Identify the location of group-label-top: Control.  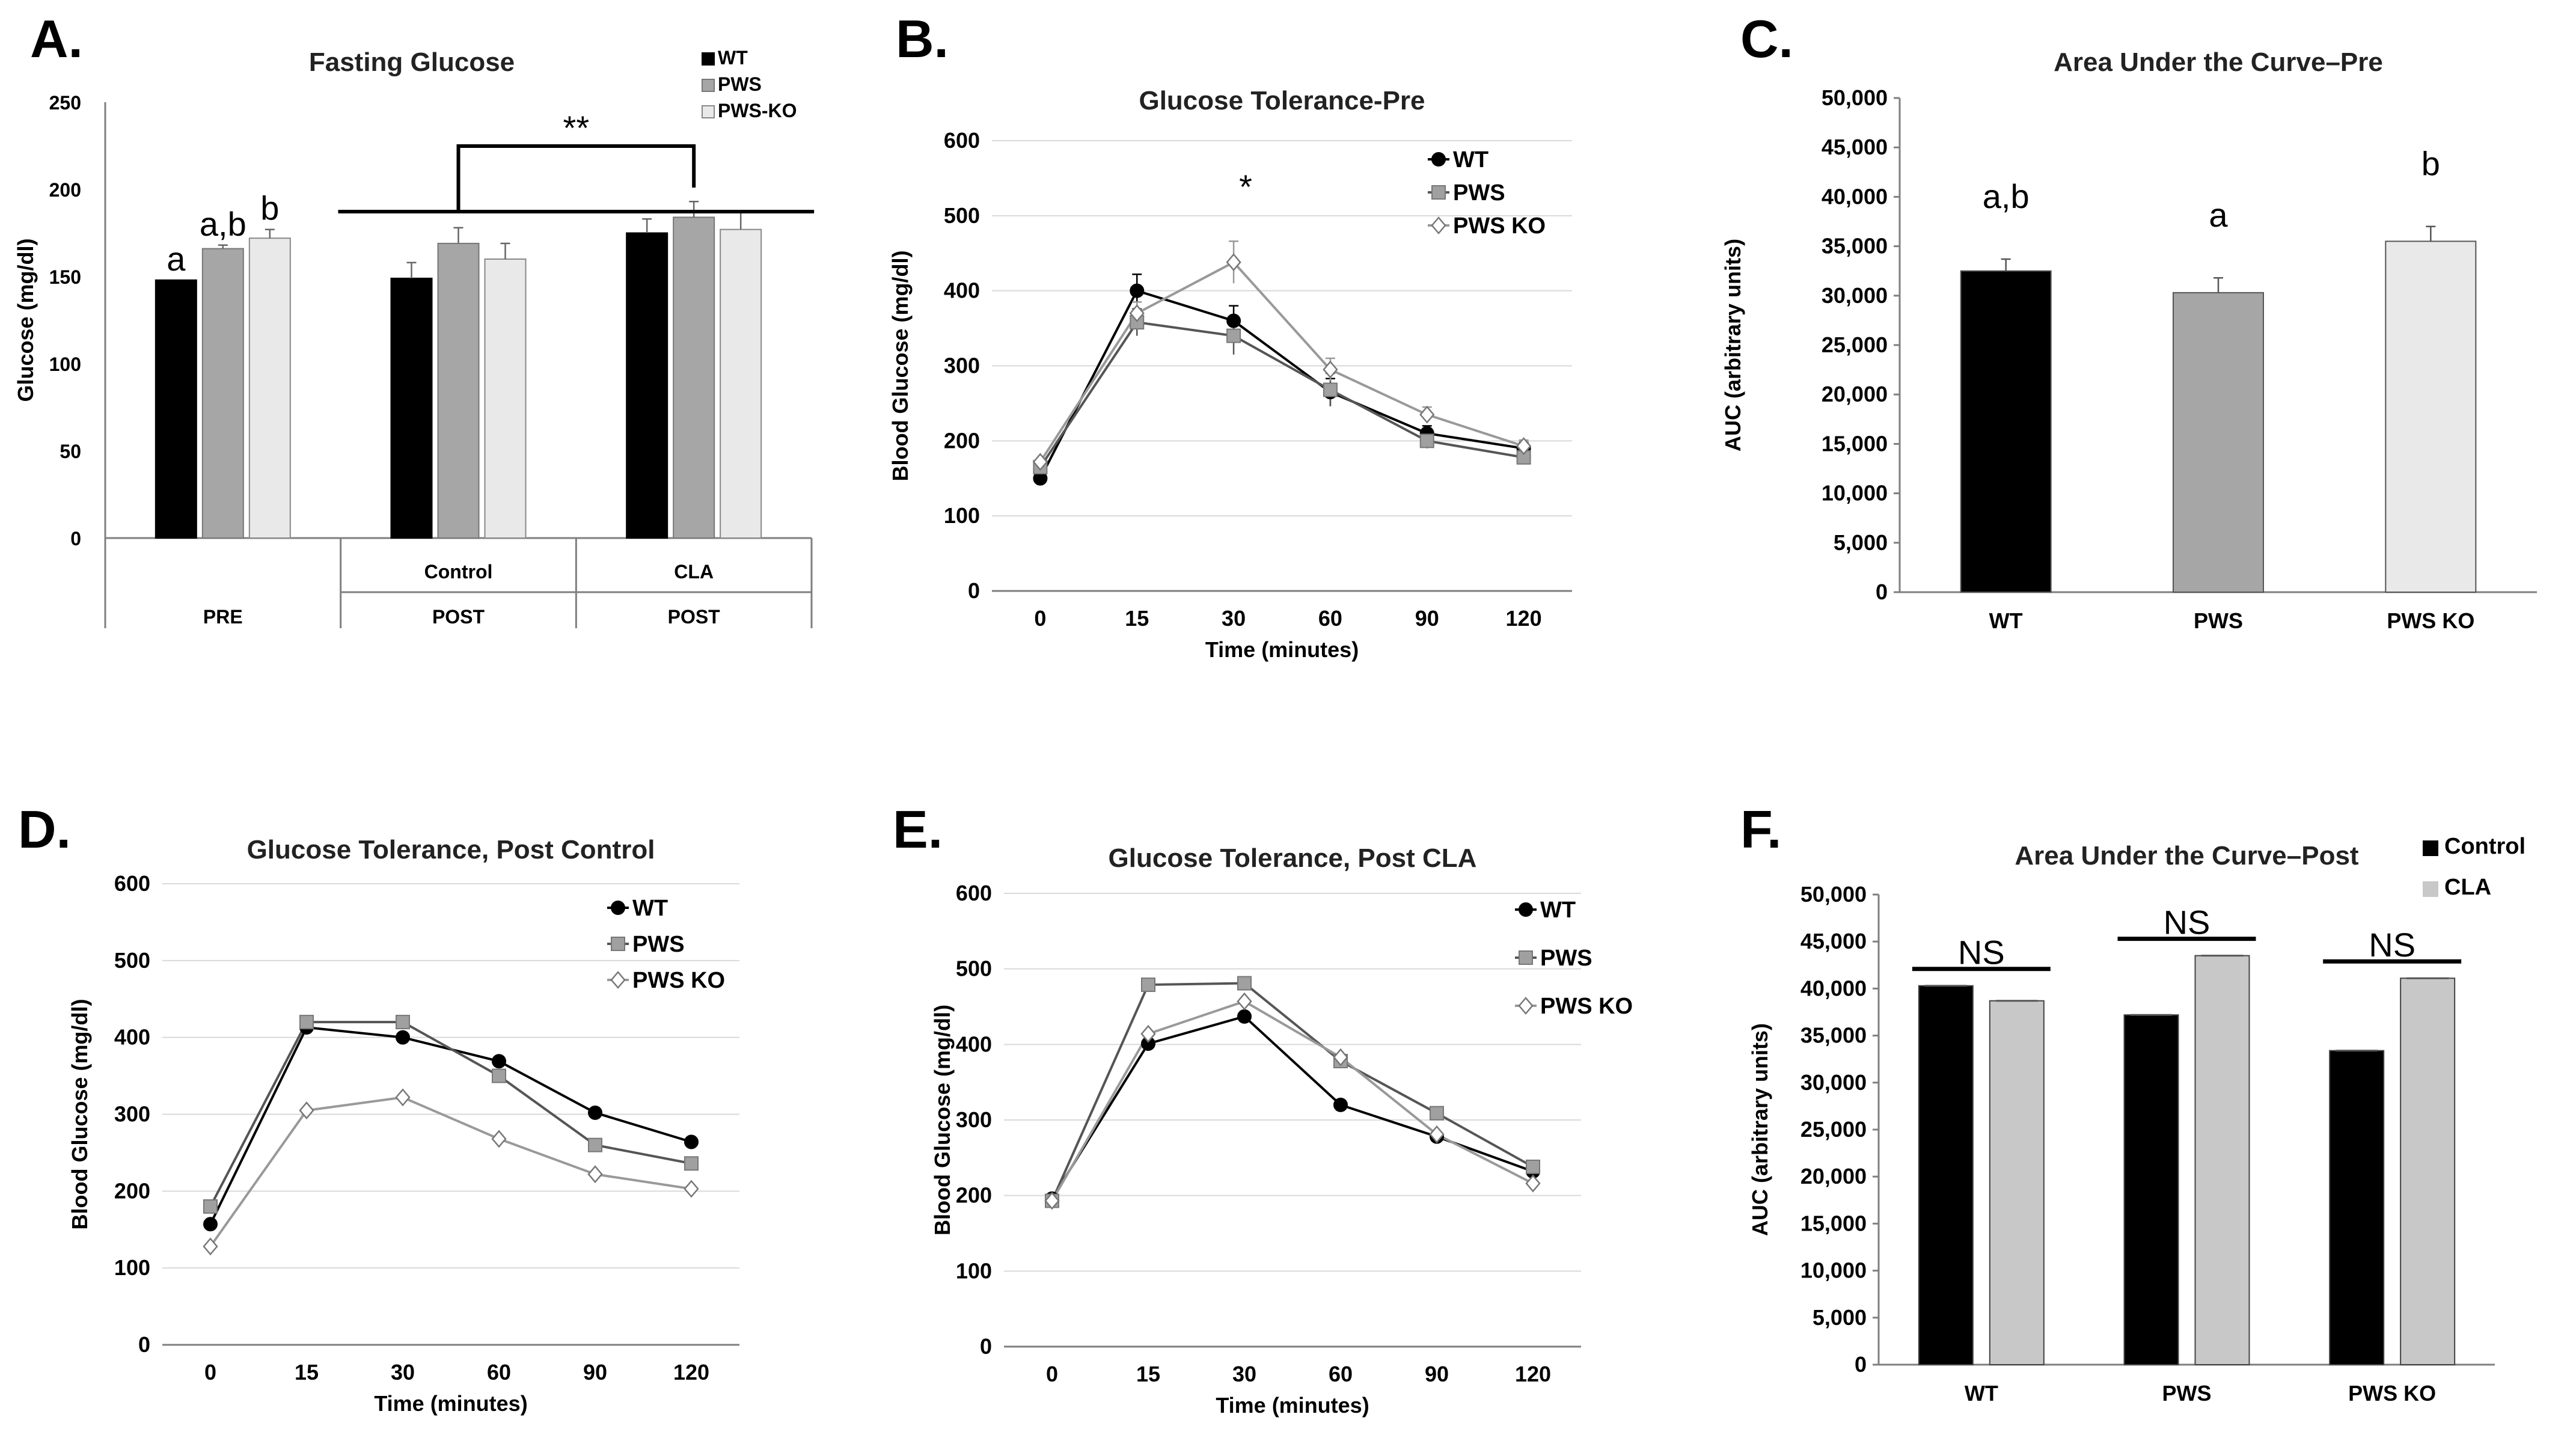
(458, 572).